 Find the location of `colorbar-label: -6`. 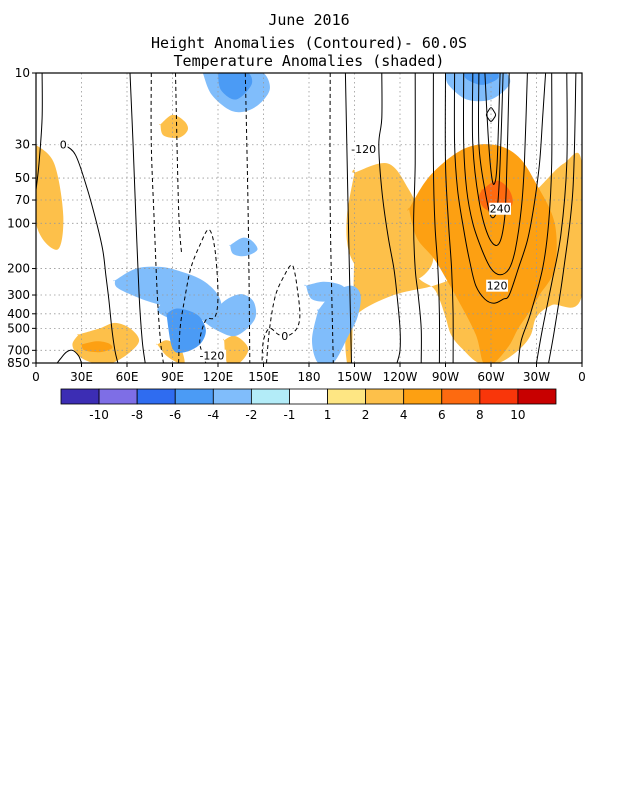

colorbar-label: -6 is located at coordinates (175, 415).